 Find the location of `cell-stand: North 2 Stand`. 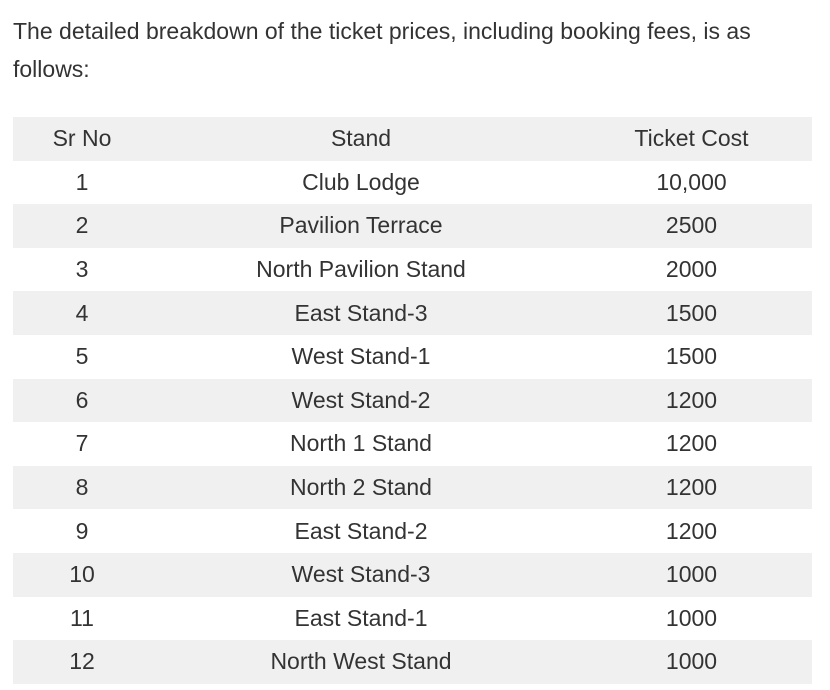

cell-stand: North 2 Stand is located at coordinates (361, 487).